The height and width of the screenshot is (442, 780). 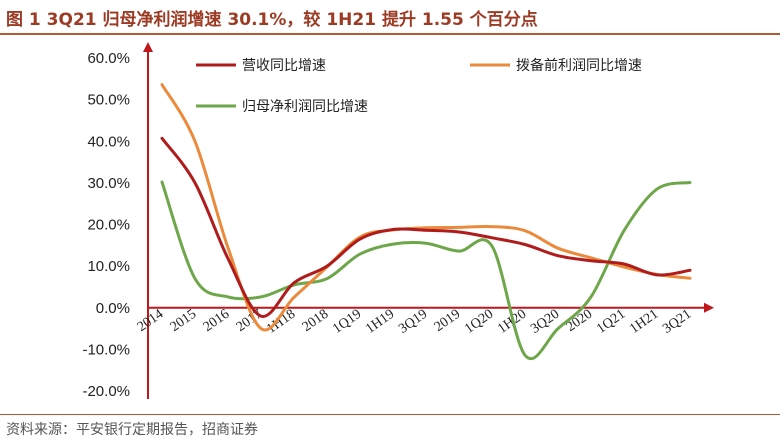 I want to click on legend-item-pre-provision-profit: 拨备前利润同比增速, so click(x=556, y=65).